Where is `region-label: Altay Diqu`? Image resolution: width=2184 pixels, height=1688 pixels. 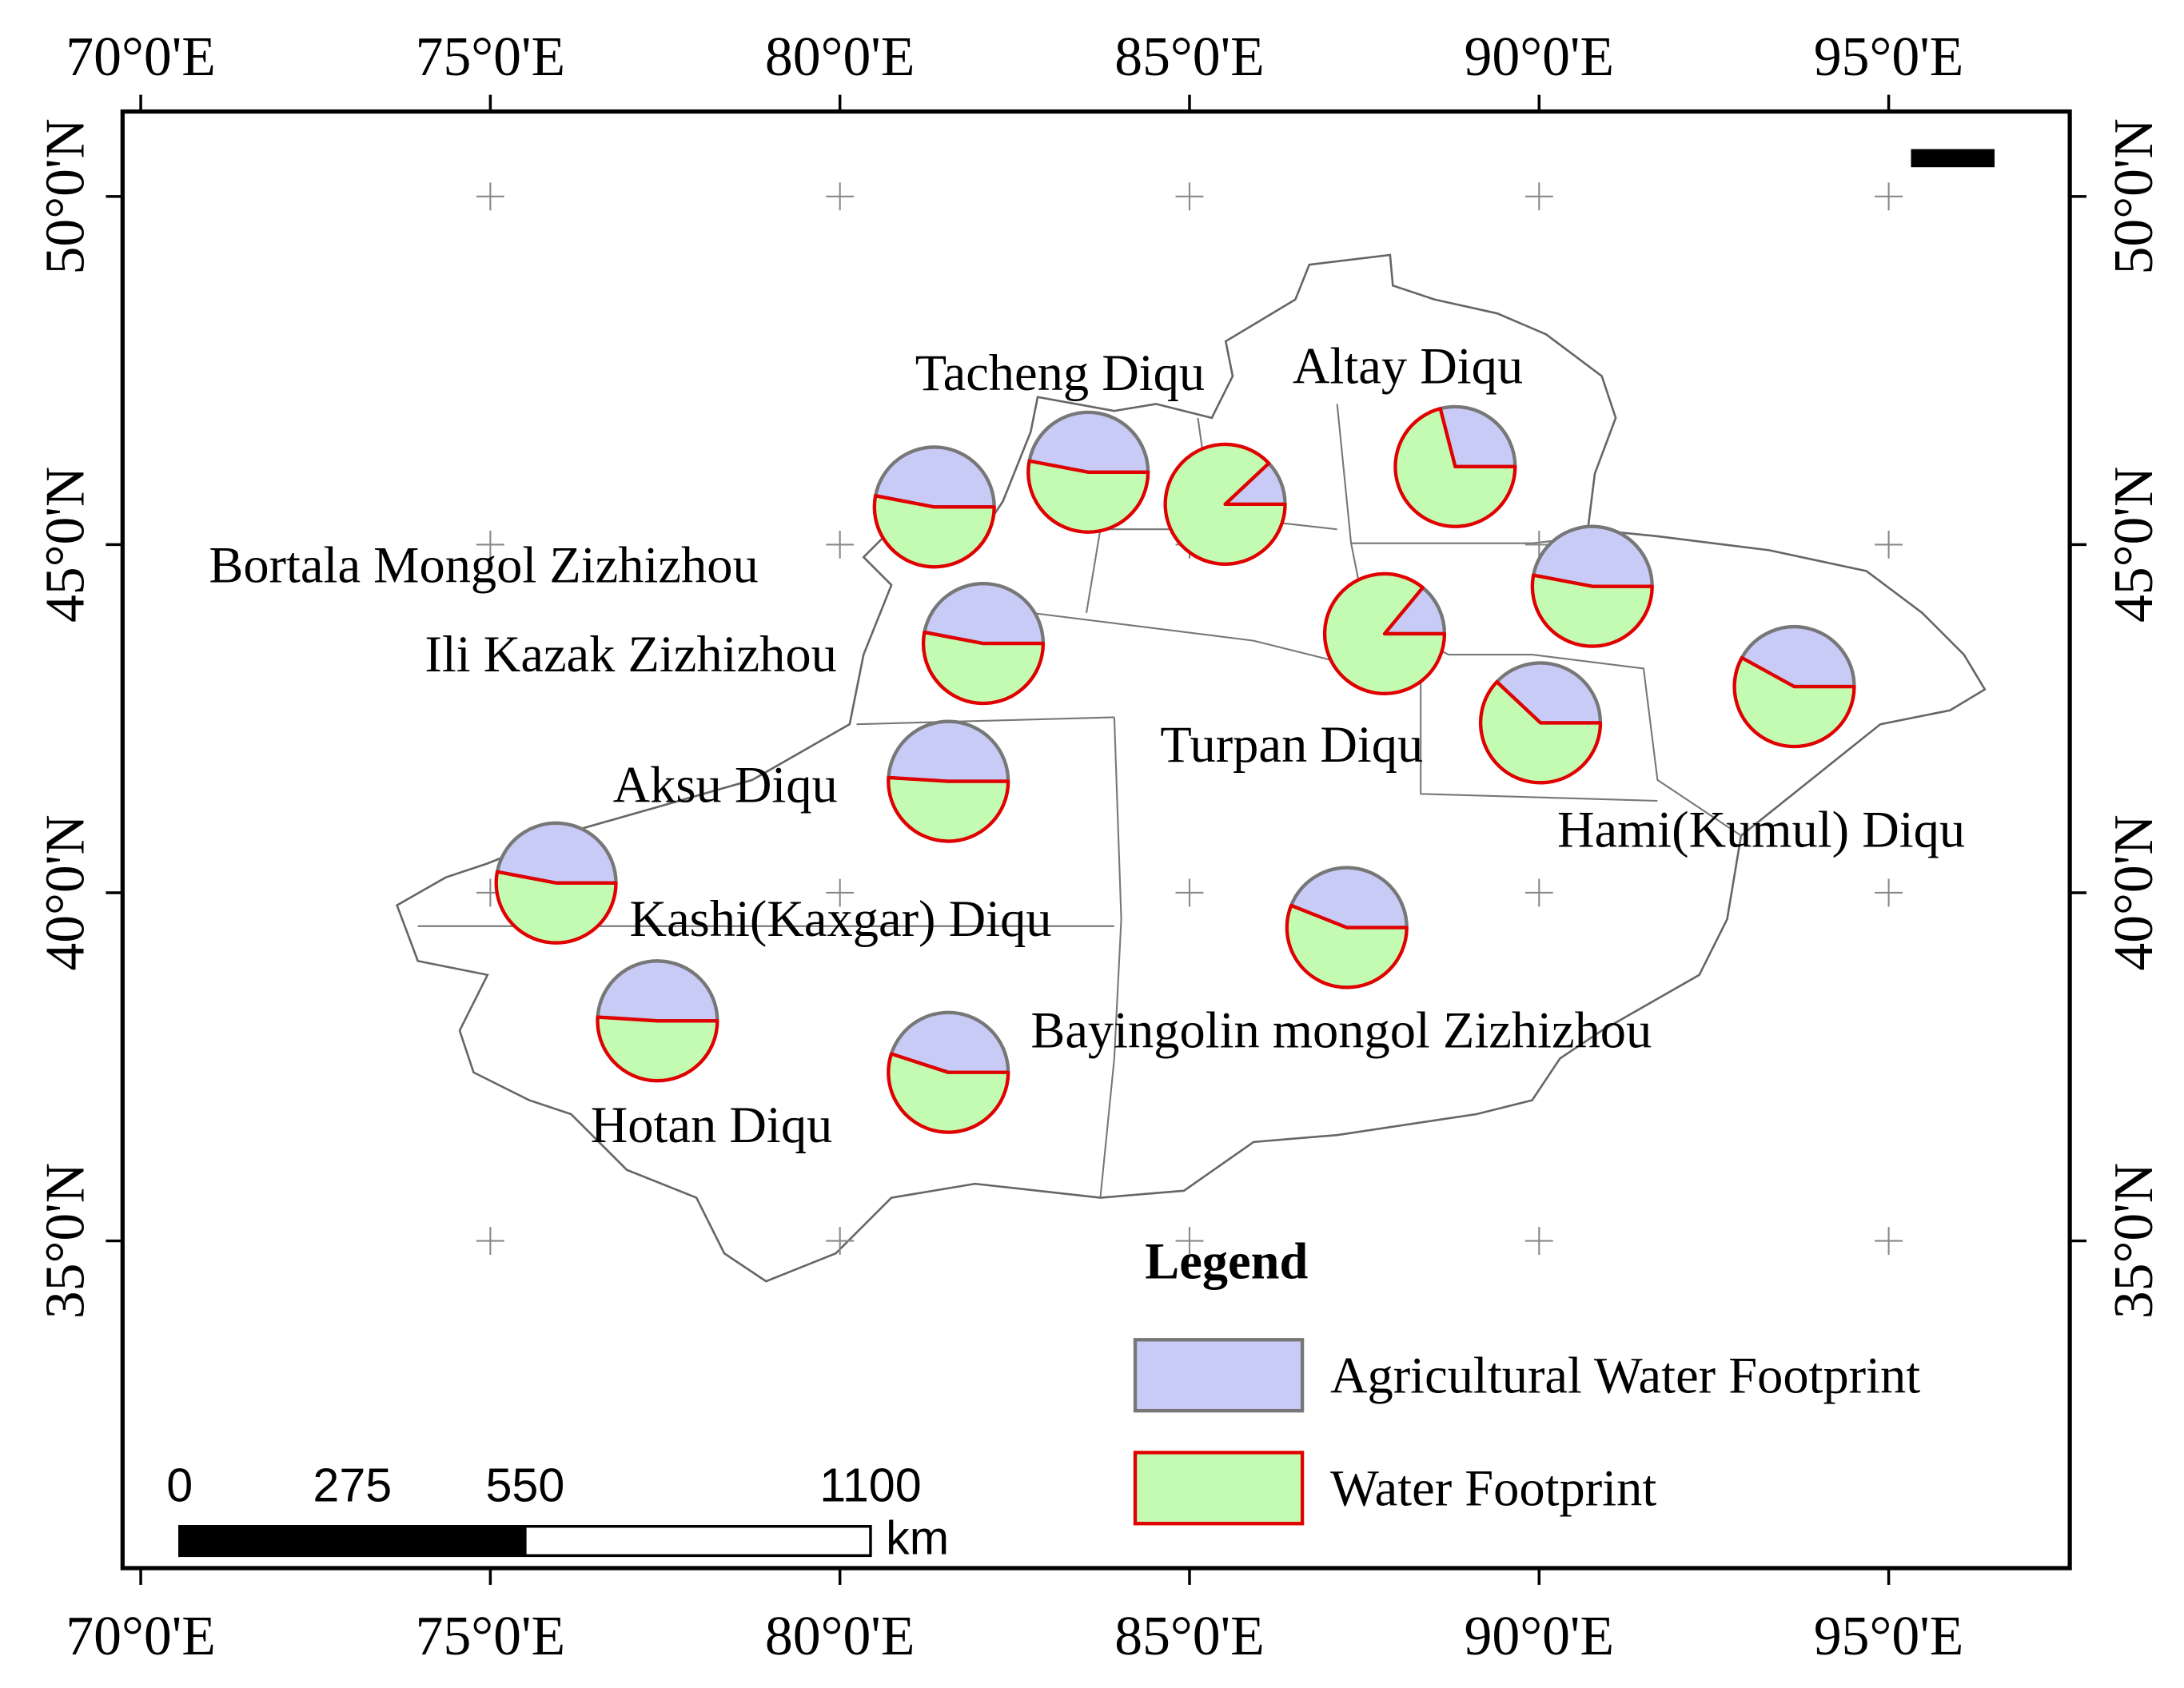
region-label: Altay Diqu is located at coordinates (1408, 365).